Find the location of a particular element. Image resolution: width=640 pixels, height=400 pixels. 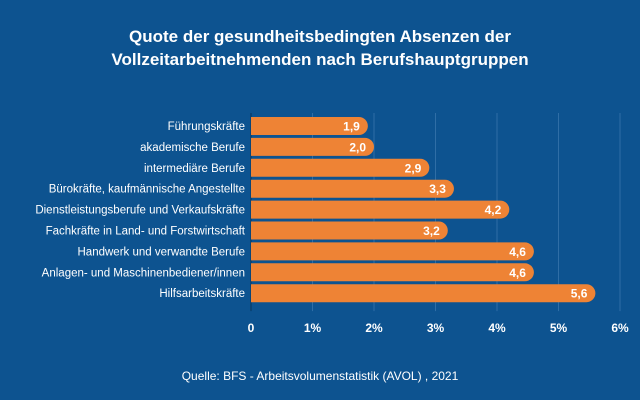

category-label: Dienstleistungsberufe und Verkaufskräfte is located at coordinates (140, 211).